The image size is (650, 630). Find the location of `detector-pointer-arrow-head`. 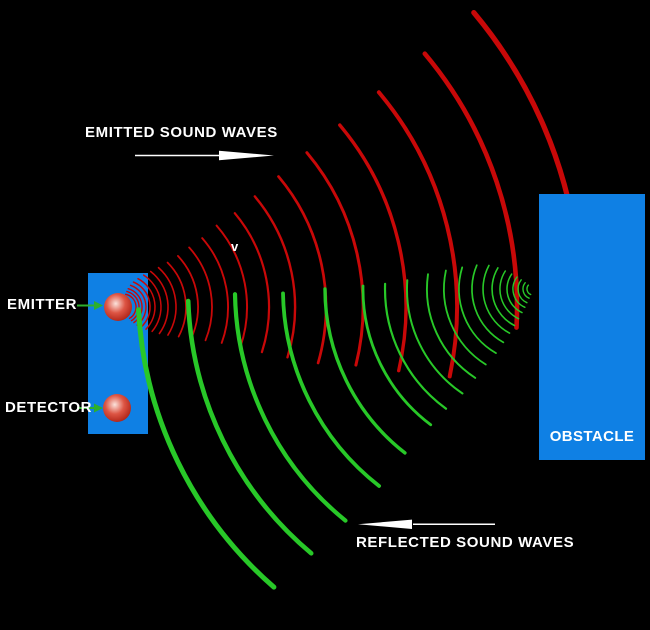

detector-pointer-arrow-head is located at coordinates (98, 408).